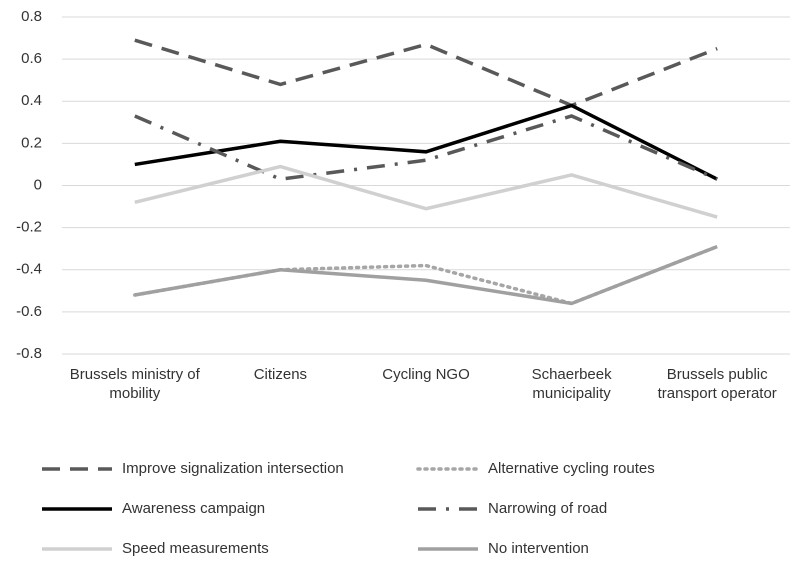 The height and width of the screenshot is (561, 790). What do you see at coordinates (426, 374) in the screenshot?
I see `x-tick-label: Cycling NGO` at bounding box center [426, 374].